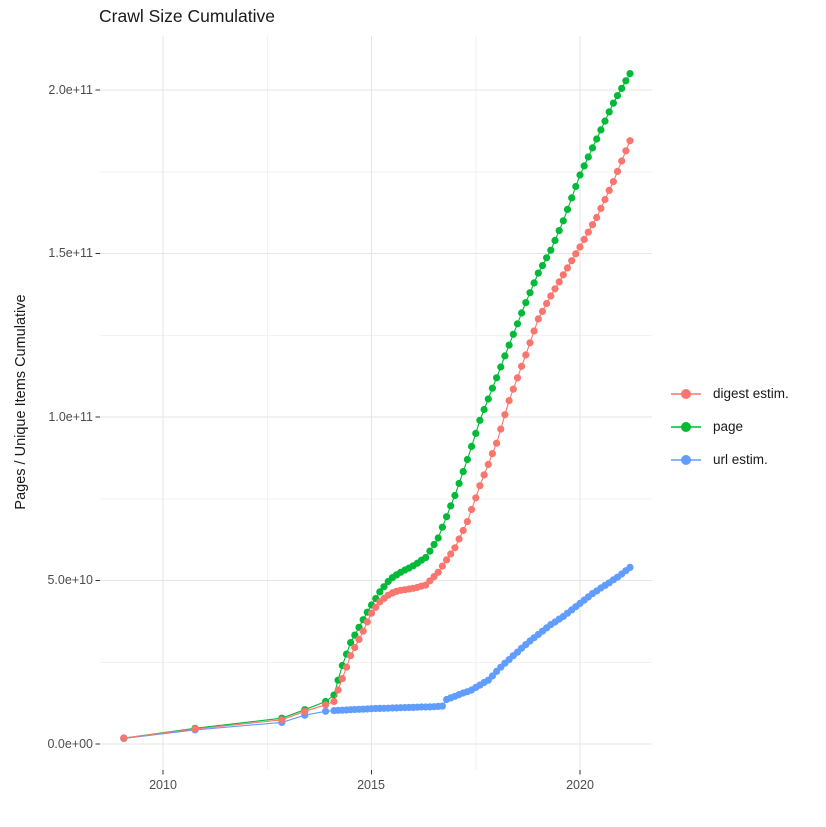  I want to click on x-tick-label-2010: 2010, so click(163, 785).